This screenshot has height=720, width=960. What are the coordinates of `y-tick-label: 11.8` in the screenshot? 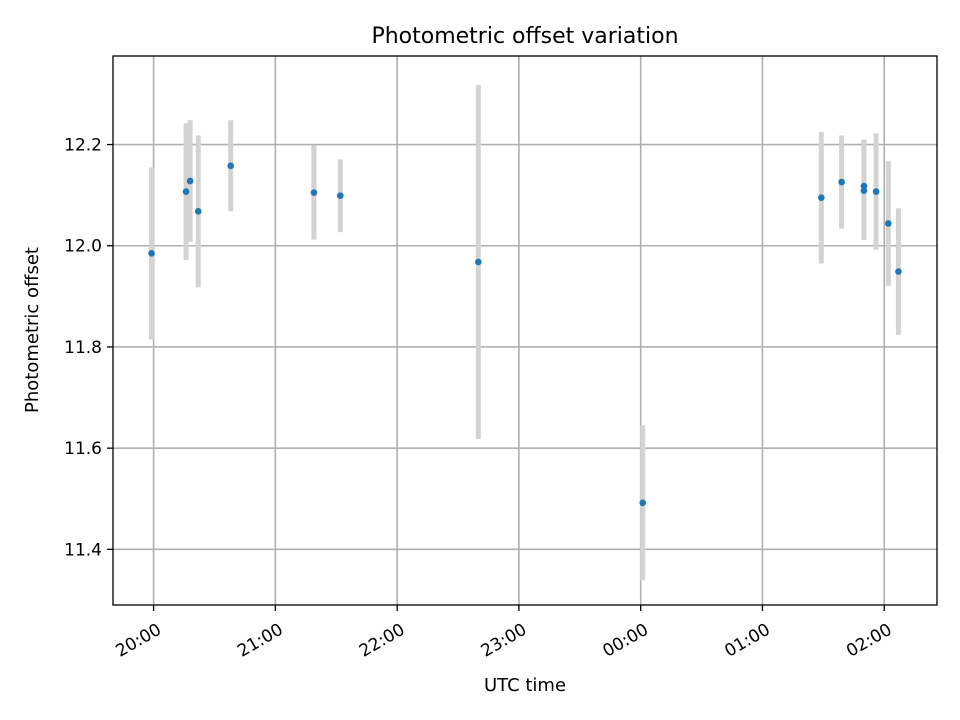 It's located at (83, 348).